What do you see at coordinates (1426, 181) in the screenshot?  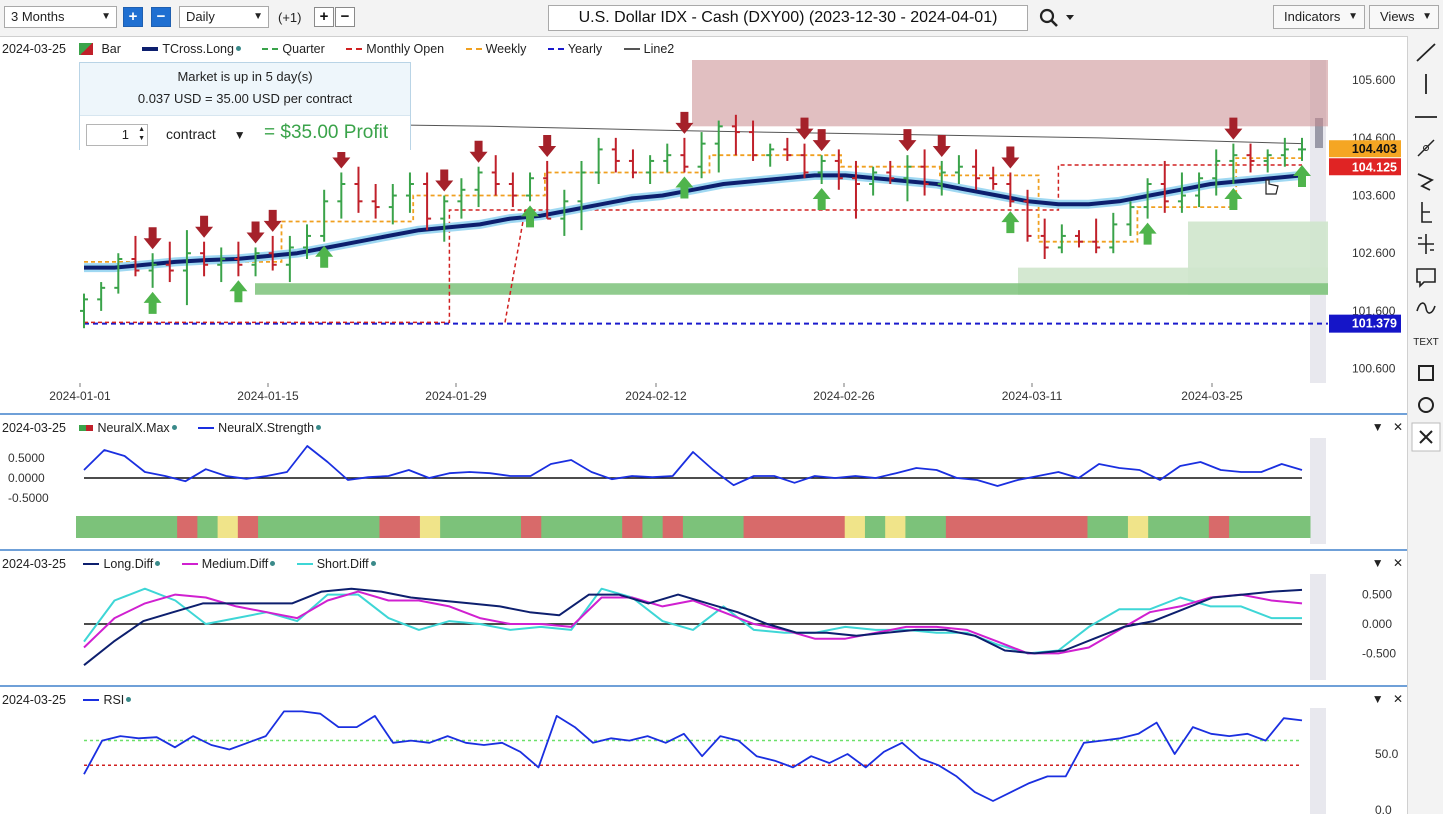 I see `trend-arrow-icon` at bounding box center [1426, 181].